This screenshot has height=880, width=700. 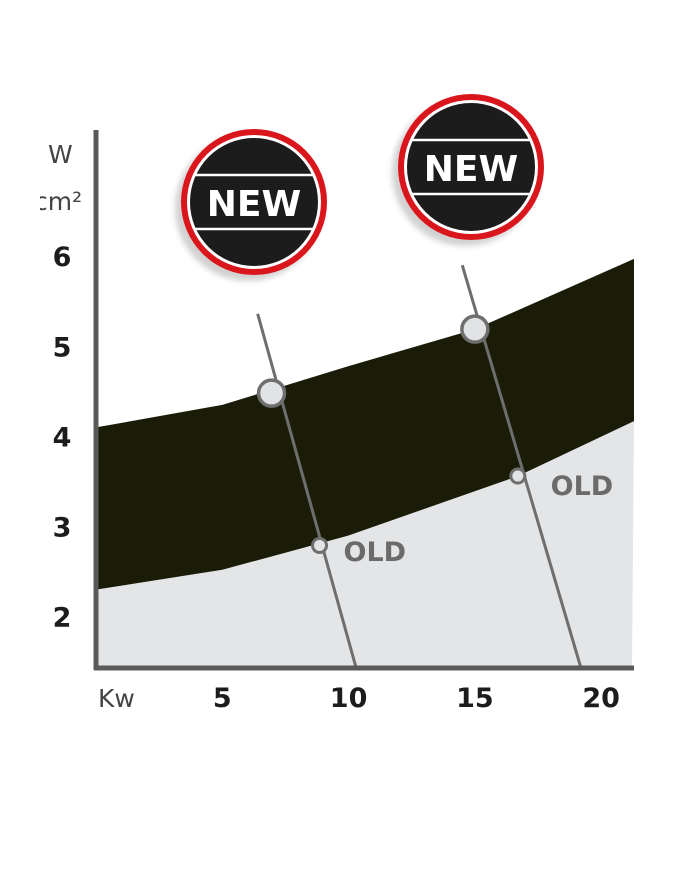 I want to click on y-tick-label: 5, so click(x=62, y=347).